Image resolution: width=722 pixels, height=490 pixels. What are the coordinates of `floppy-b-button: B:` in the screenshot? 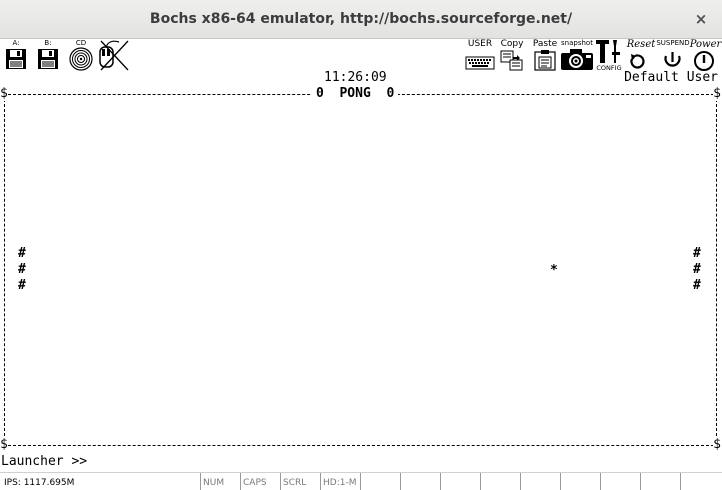 It's located at (48, 55).